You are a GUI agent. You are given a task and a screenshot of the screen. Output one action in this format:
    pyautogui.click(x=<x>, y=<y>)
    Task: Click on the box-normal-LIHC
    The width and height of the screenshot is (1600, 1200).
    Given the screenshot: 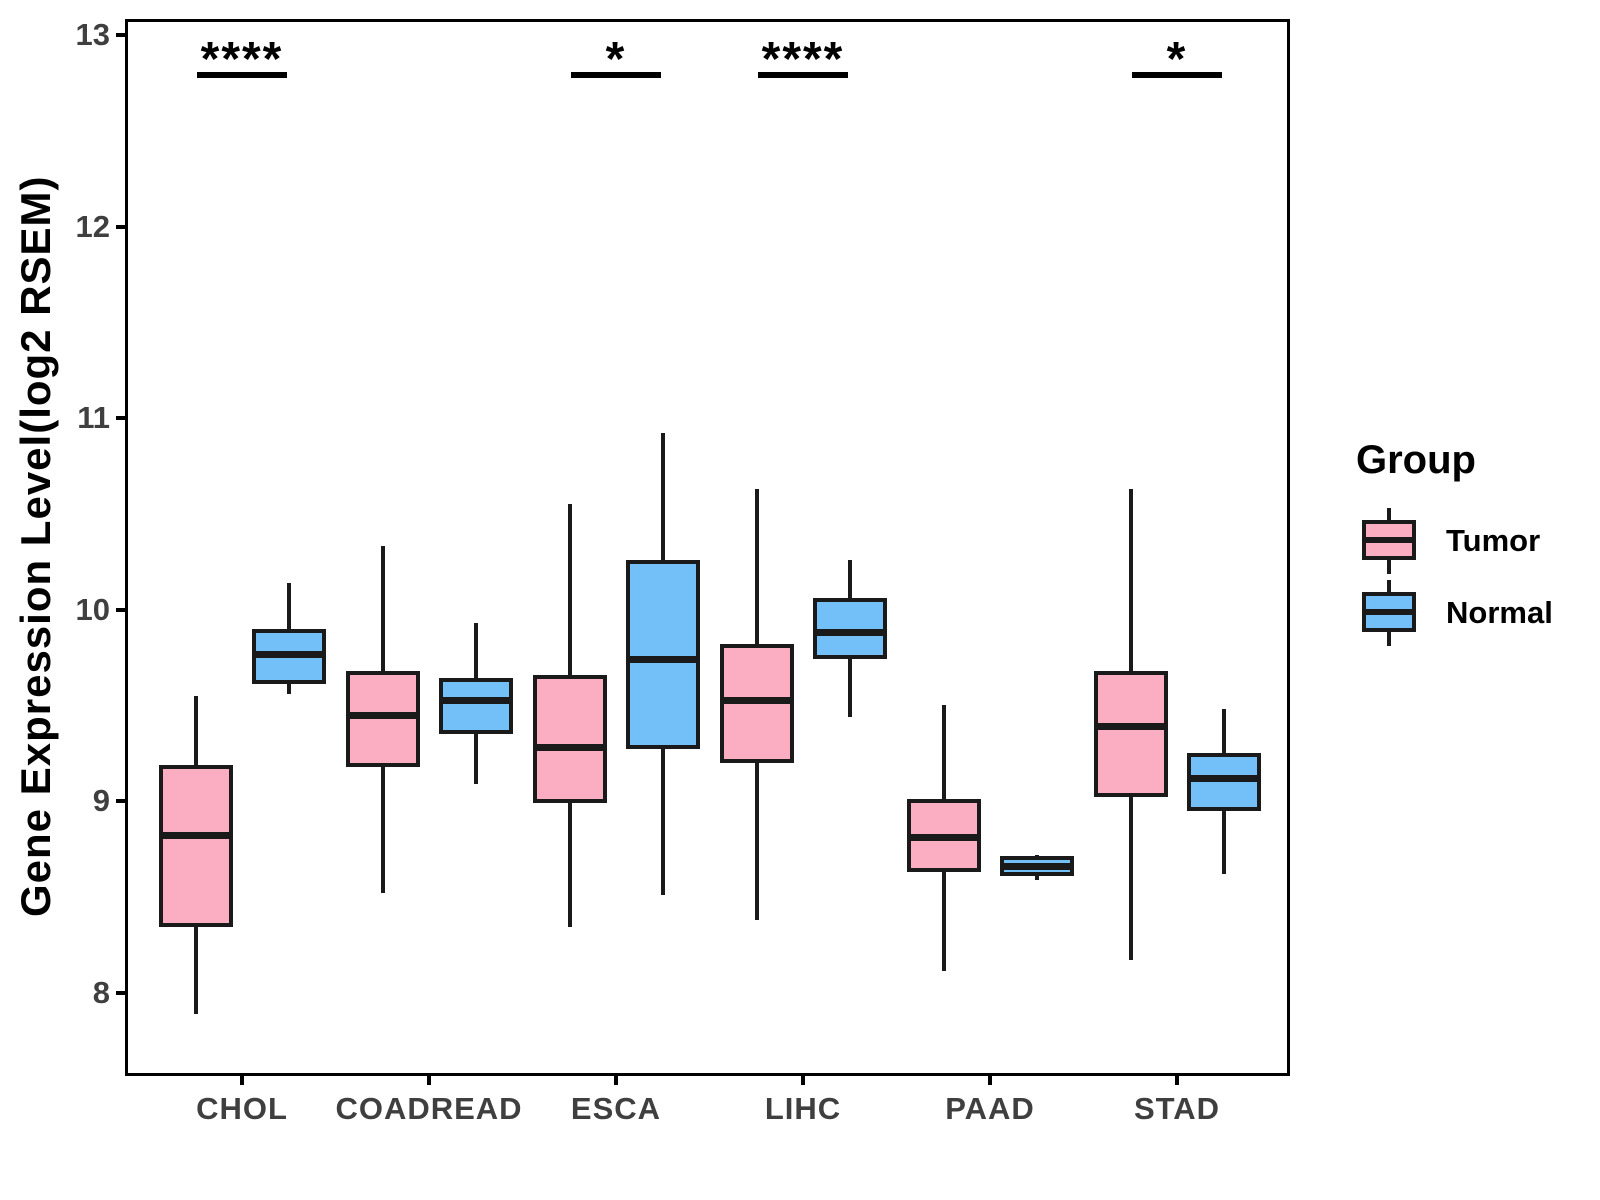 What is the action you would take?
    pyautogui.click(x=850, y=628)
    